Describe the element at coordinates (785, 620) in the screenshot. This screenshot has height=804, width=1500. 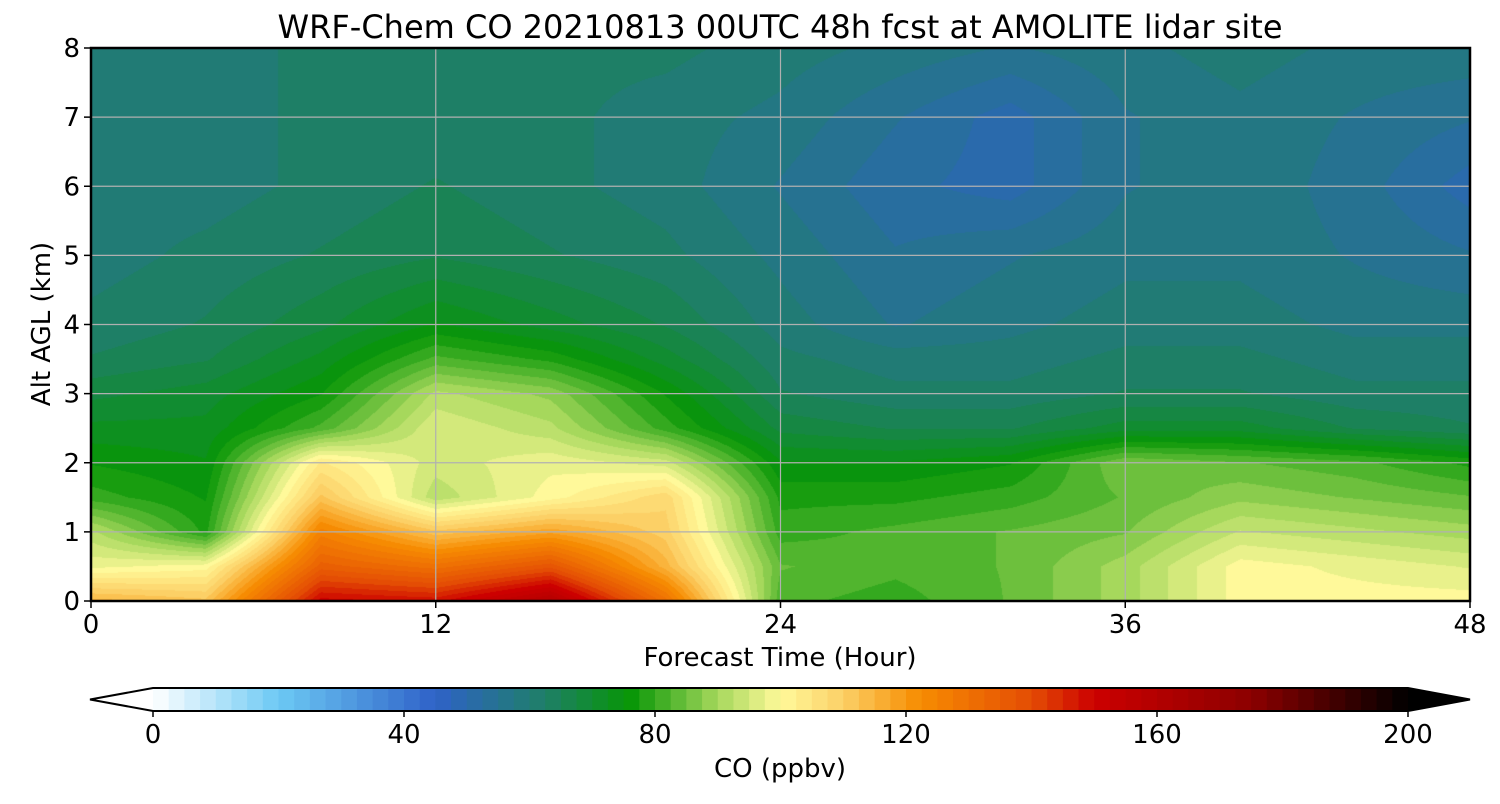
I see `x-axis-ticks: 0 12 24 36 48` at that location.